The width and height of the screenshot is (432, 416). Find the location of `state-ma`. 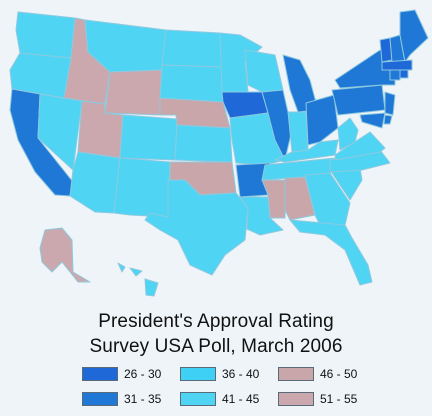

state-ma is located at coordinates (397, 65).